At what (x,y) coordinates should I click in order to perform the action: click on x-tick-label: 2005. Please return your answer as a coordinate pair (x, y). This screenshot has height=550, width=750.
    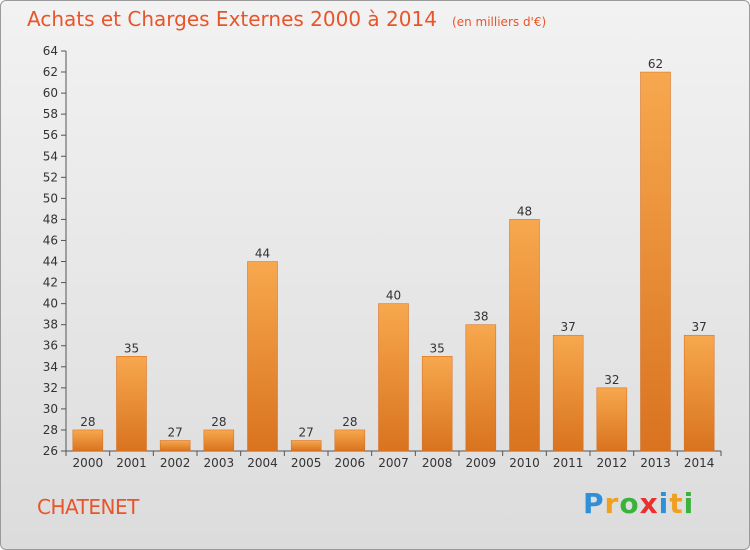
    Looking at the image, I should click on (306, 463).